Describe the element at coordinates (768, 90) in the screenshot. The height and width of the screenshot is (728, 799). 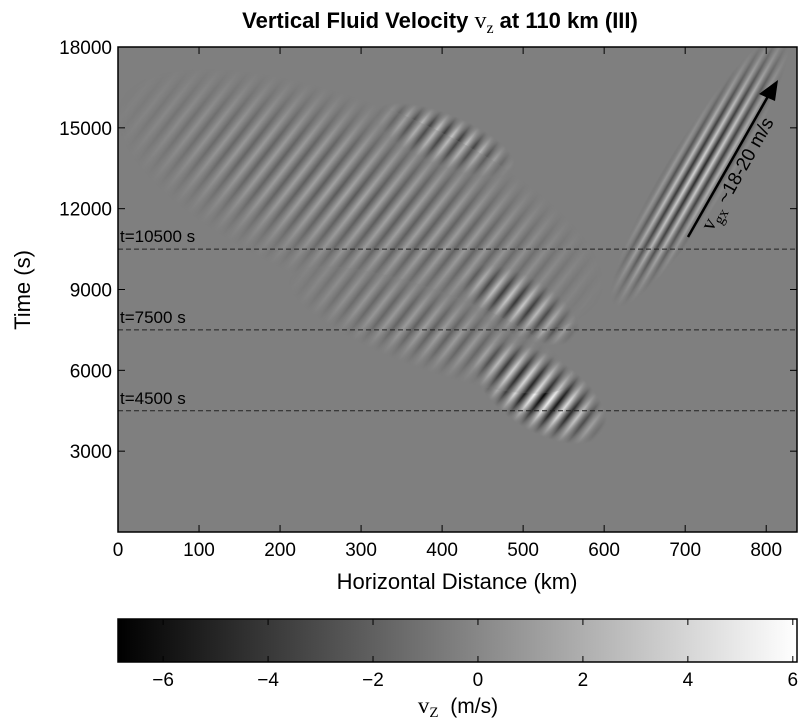
I see `arrow-head` at that location.